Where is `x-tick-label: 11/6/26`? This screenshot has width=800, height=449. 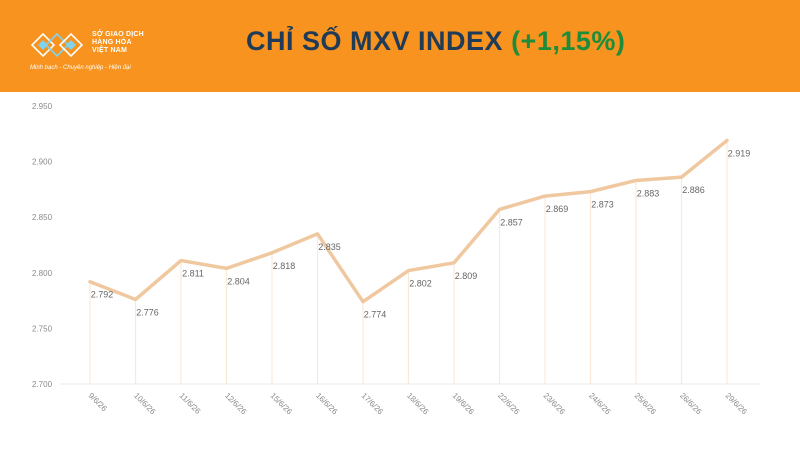 x-tick-label: 11/6/26 is located at coordinates (190, 403).